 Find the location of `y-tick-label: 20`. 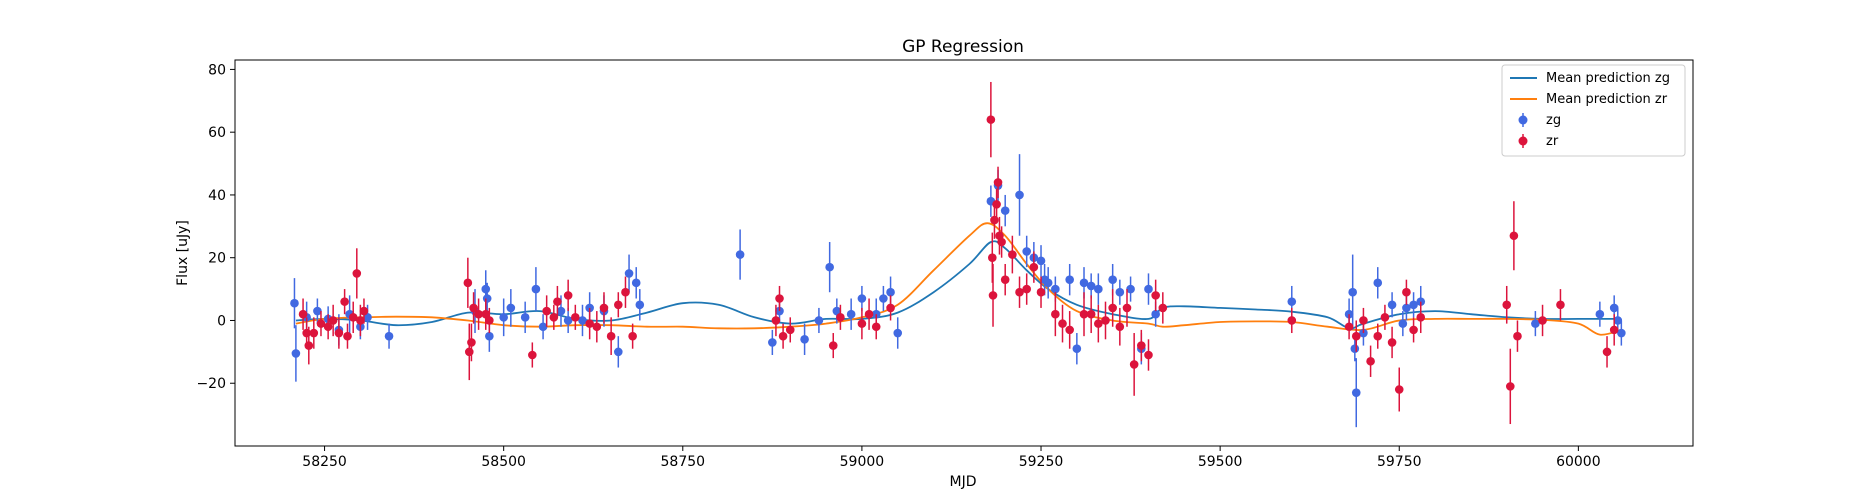

y-tick-label: 20 is located at coordinates (217, 259).